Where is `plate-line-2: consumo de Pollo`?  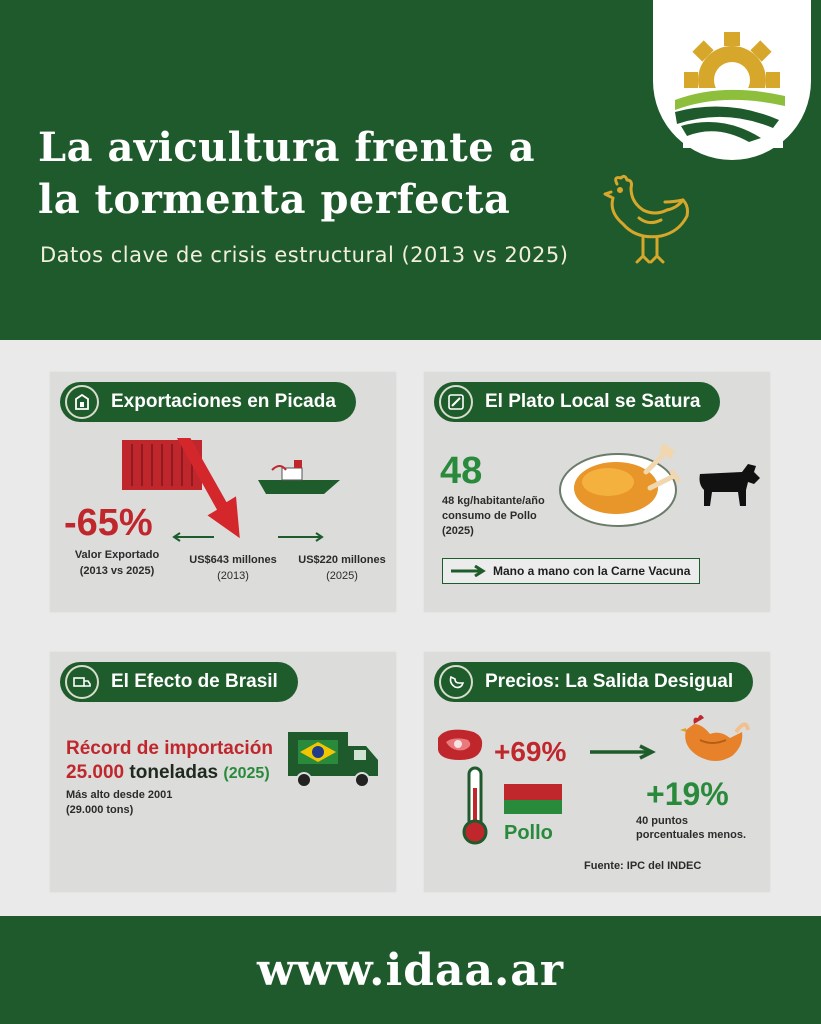
plate-line-2: consumo de Pollo is located at coordinates (489, 516).